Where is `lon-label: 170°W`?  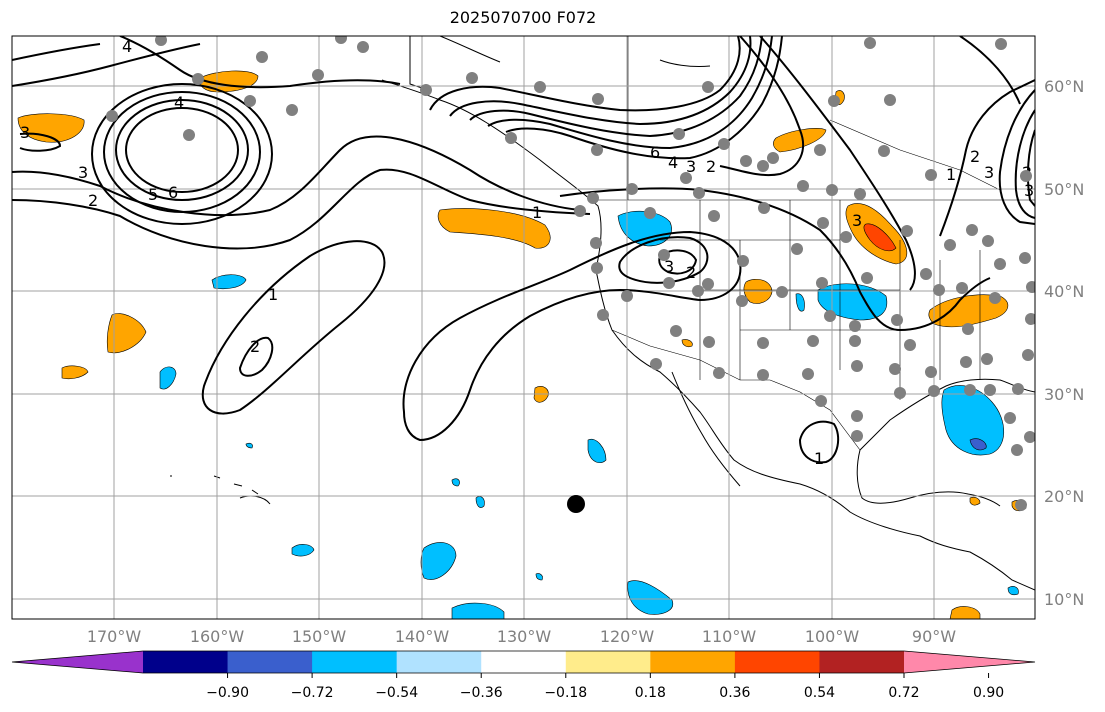
lon-label: 170°W is located at coordinates (114, 636).